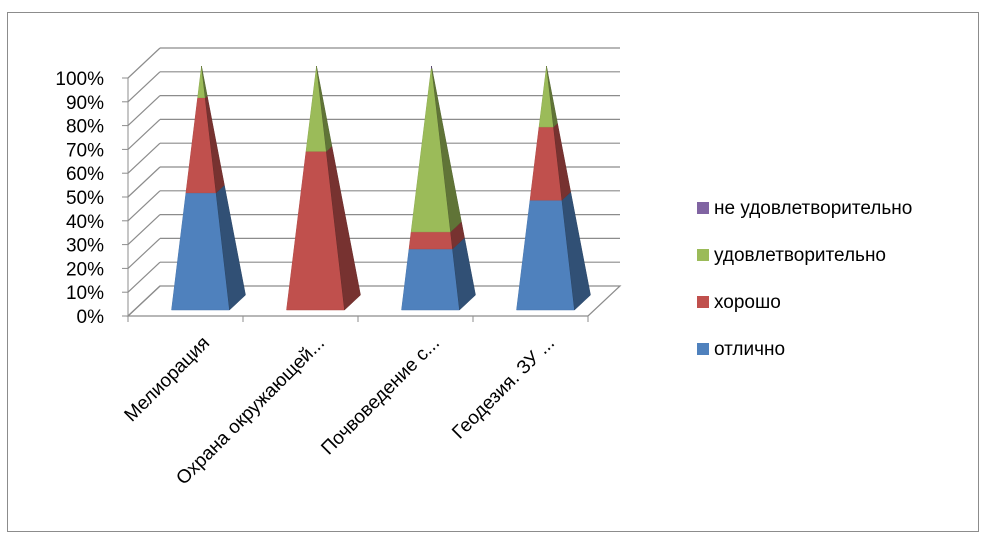 The width and height of the screenshot is (986, 540). Describe the element at coordinates (85, 174) in the screenshot. I see `y-tick-label: 60%` at that location.